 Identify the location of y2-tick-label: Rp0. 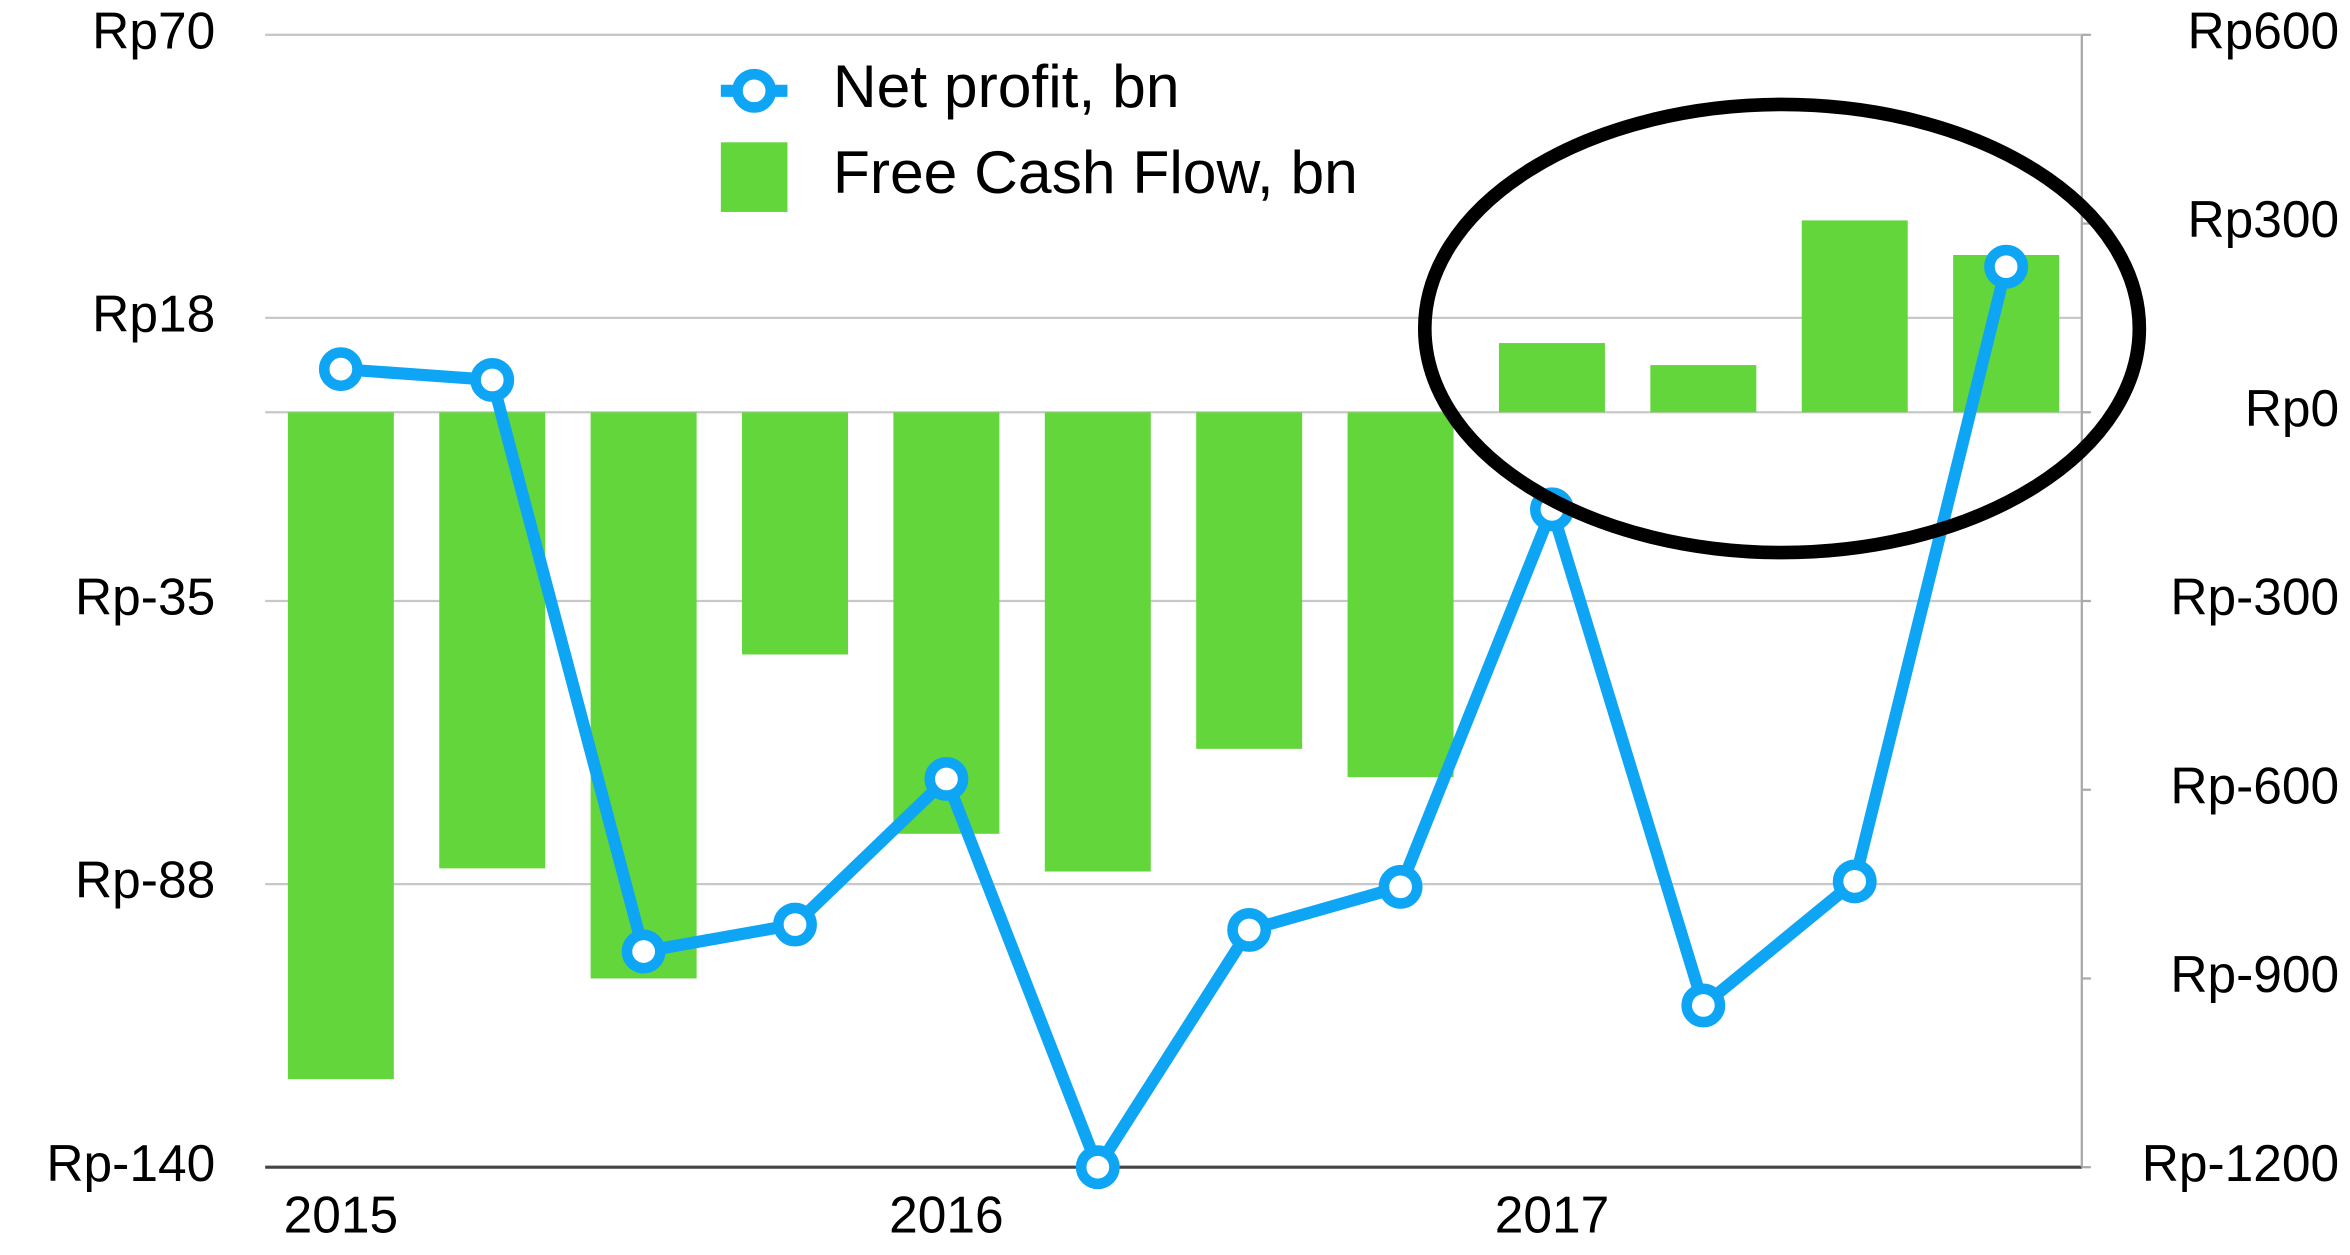
(2292, 408).